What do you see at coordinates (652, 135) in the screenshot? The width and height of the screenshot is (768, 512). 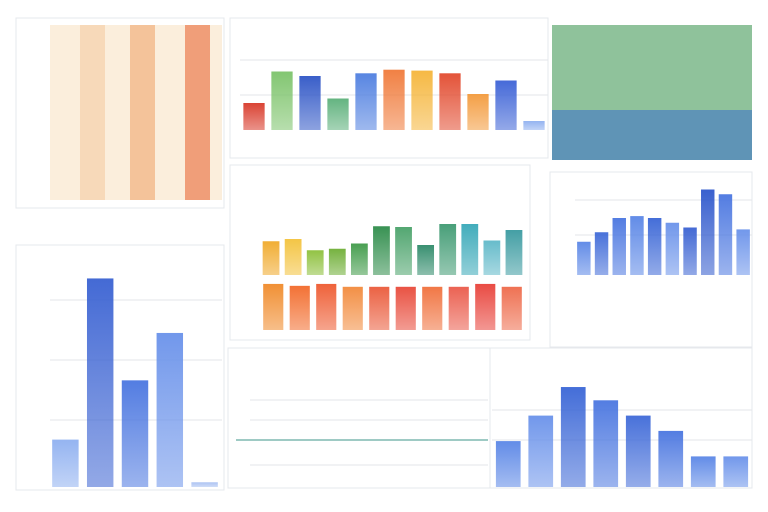 I see `area-wash` at bounding box center [652, 135].